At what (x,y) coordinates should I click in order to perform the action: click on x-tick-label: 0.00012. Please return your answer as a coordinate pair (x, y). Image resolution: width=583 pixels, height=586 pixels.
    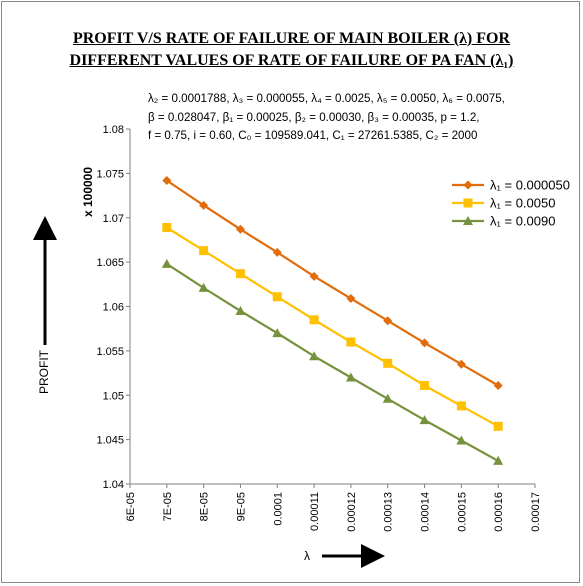
    Looking at the image, I should click on (352, 512).